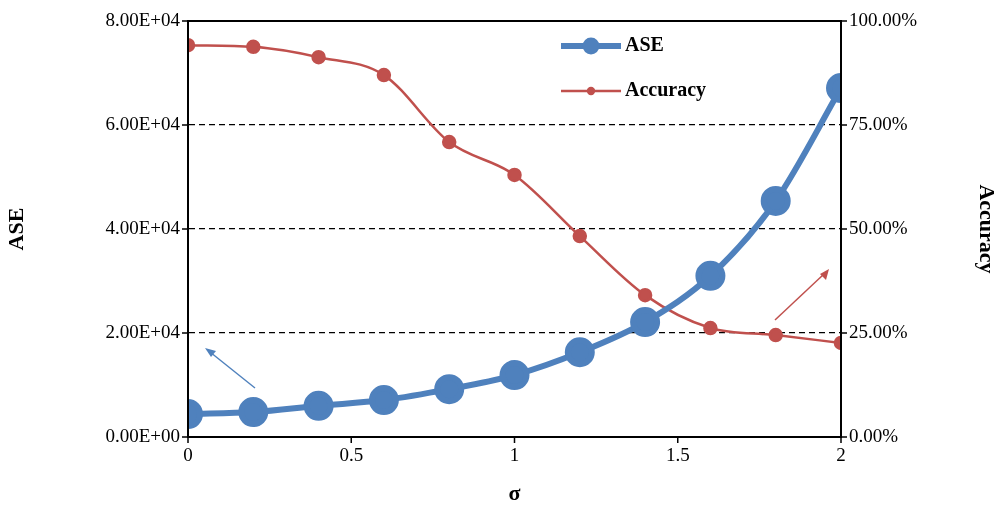  What do you see at coordinates (143, 331) in the screenshot?
I see `y-tick-label: 2.00E+04` at bounding box center [143, 331].